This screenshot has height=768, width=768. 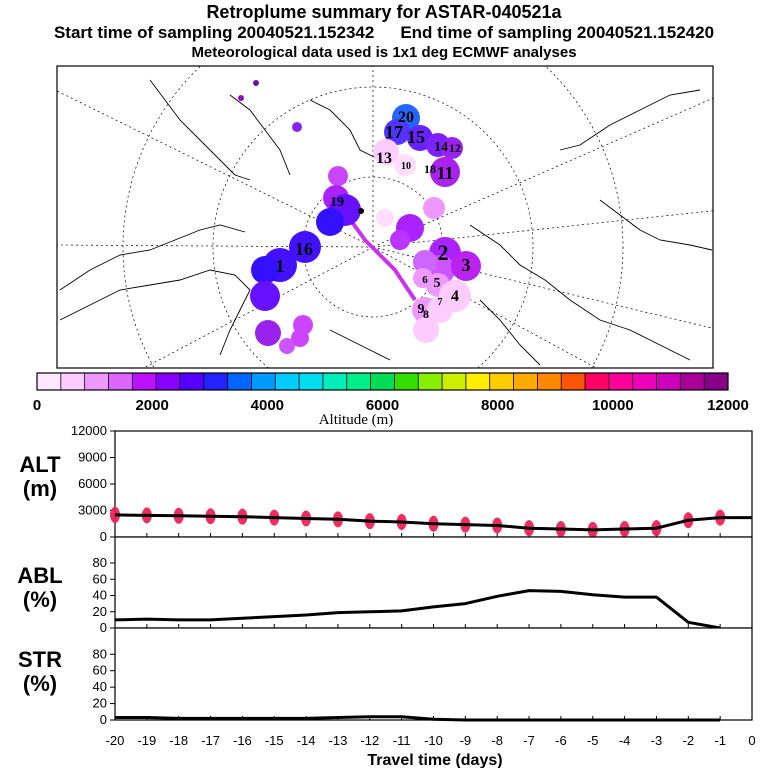 What do you see at coordinates (384, 12) in the screenshot?
I see `chart-title: Retroplume summary for ASTAR-040521a` at bounding box center [384, 12].